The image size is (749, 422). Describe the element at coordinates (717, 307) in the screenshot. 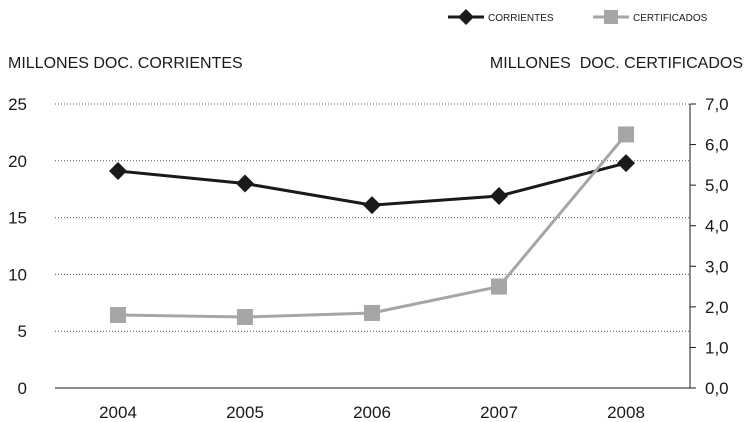

I see `right-tick-label: 2,0` at that location.